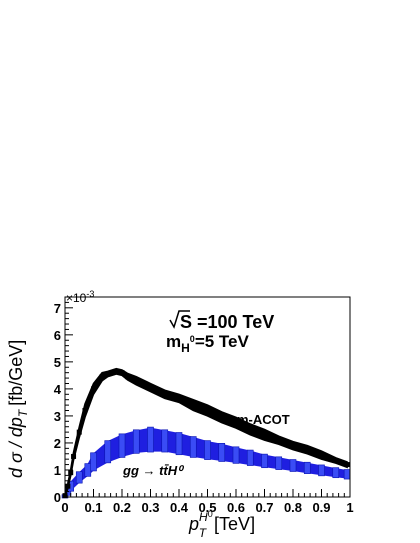 The height and width of the screenshot is (543, 420). I want to click on y-tick-label: 7, so click(57, 308).